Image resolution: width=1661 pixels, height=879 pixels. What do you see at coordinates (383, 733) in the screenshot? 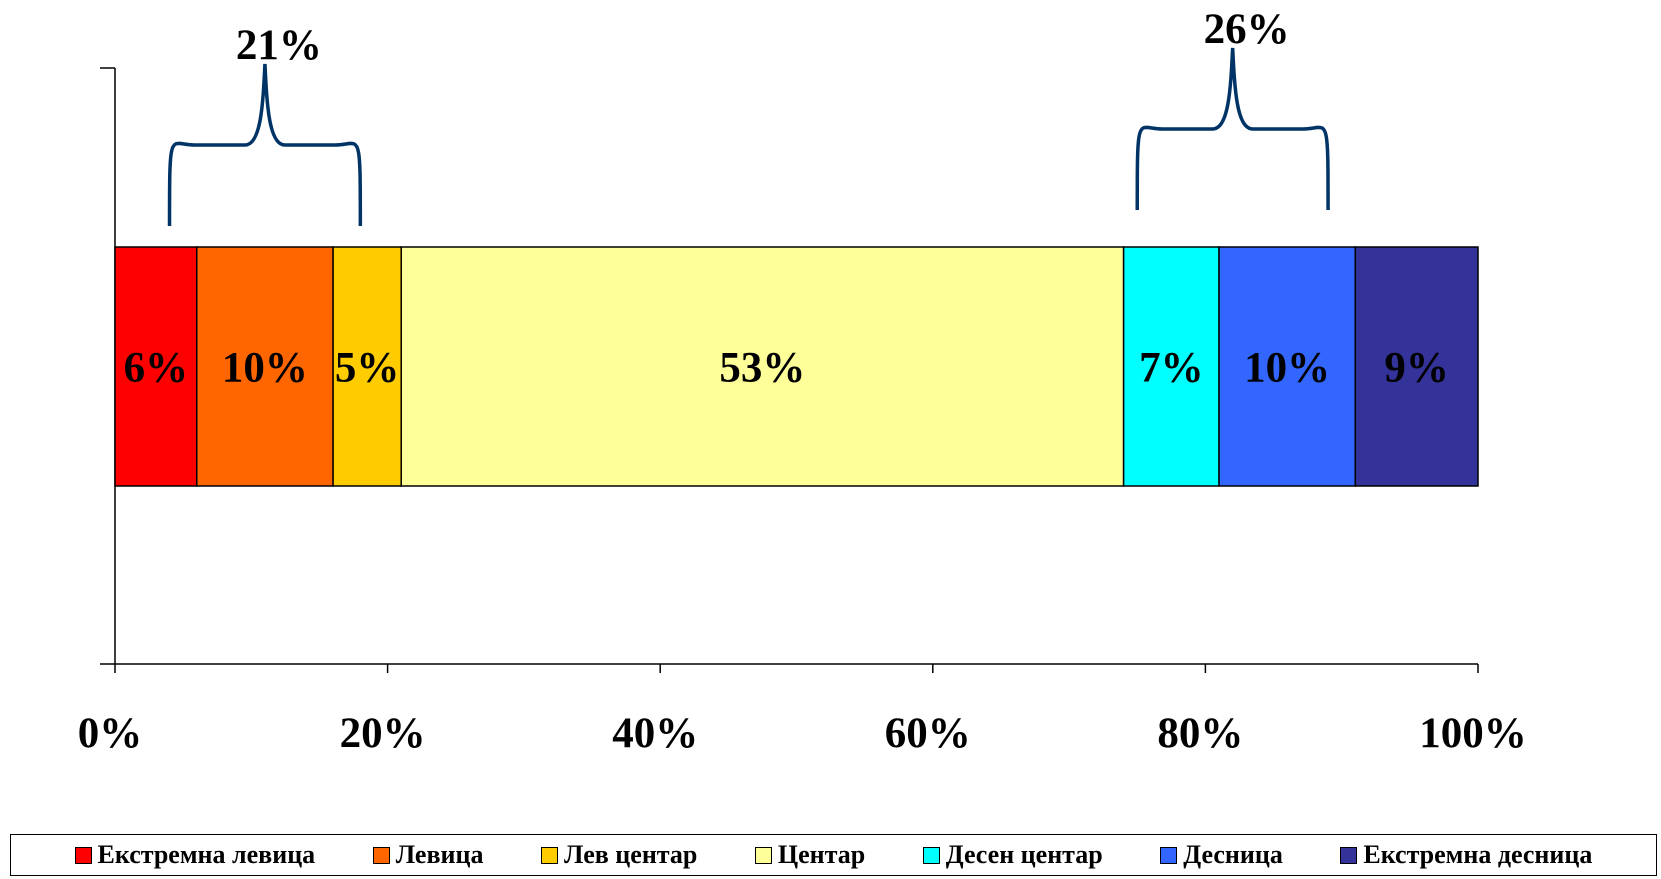
I see `x-tick-label: 20%` at bounding box center [383, 733].